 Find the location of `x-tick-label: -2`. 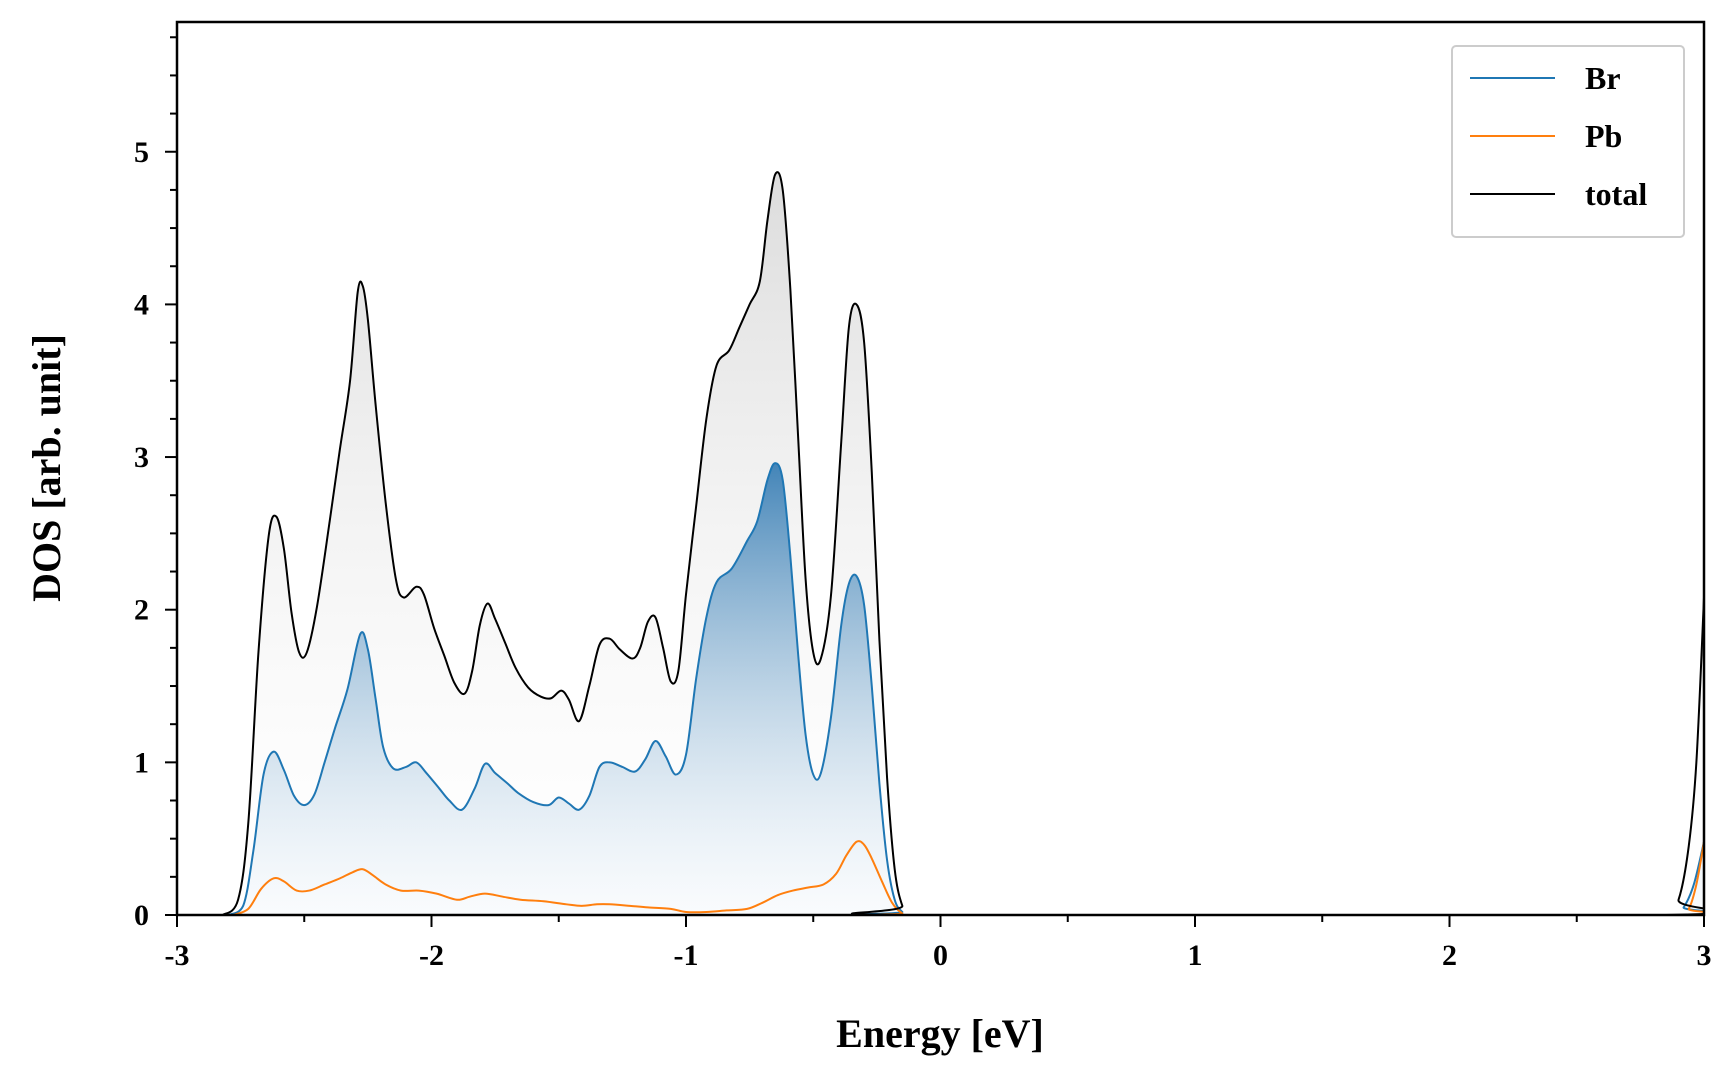

x-tick-label: -2 is located at coordinates (431, 955).